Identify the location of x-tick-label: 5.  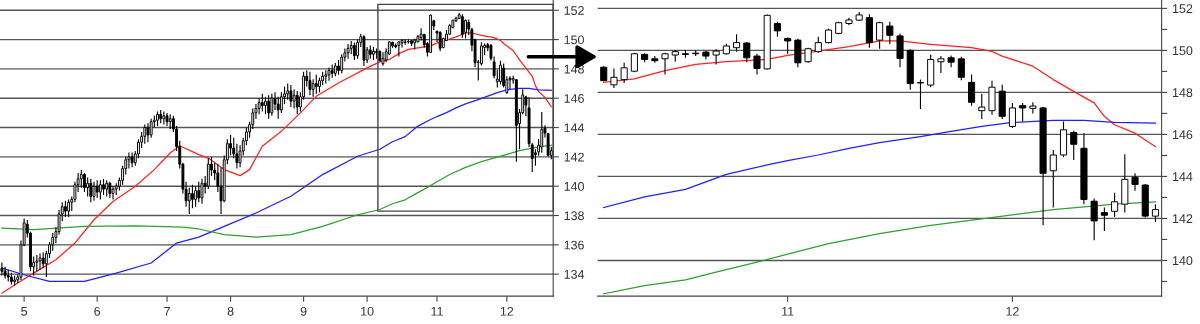
(24, 311).